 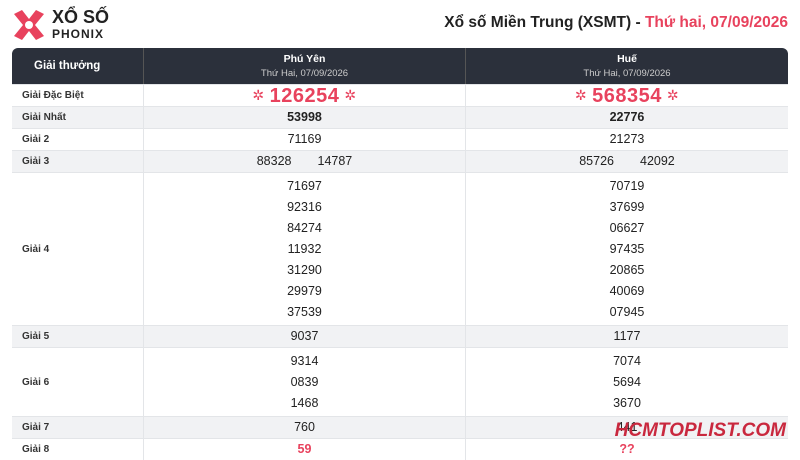 I want to click on result-number: 126254, so click(x=304, y=96).